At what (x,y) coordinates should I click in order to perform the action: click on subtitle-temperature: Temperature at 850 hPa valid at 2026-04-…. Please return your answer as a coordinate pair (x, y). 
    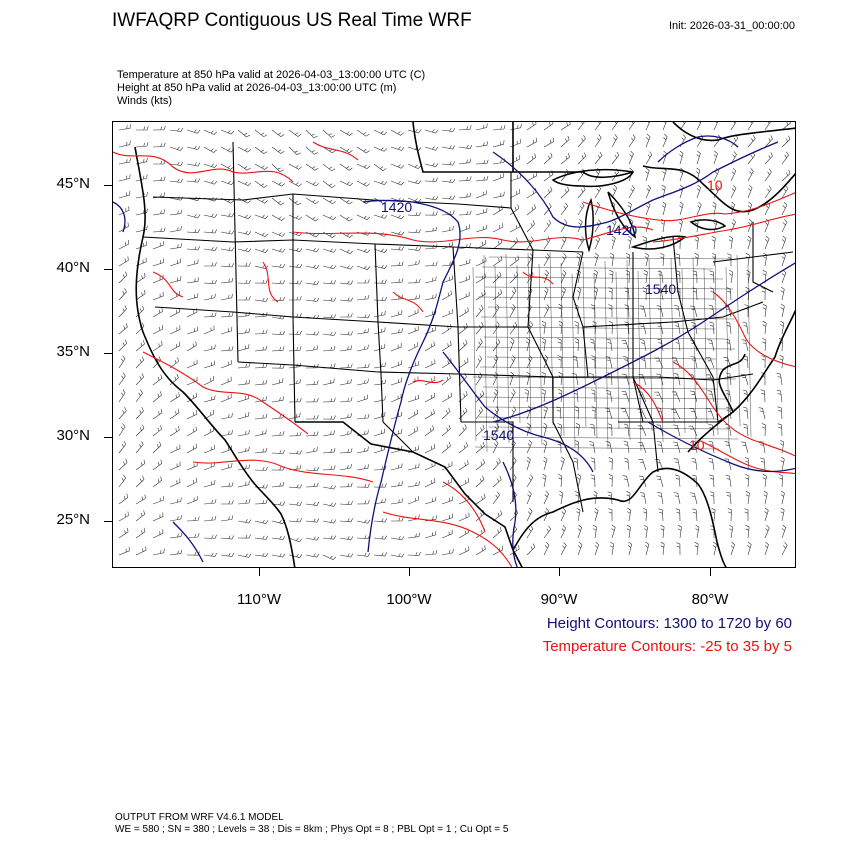
    Looking at the image, I should click on (271, 75).